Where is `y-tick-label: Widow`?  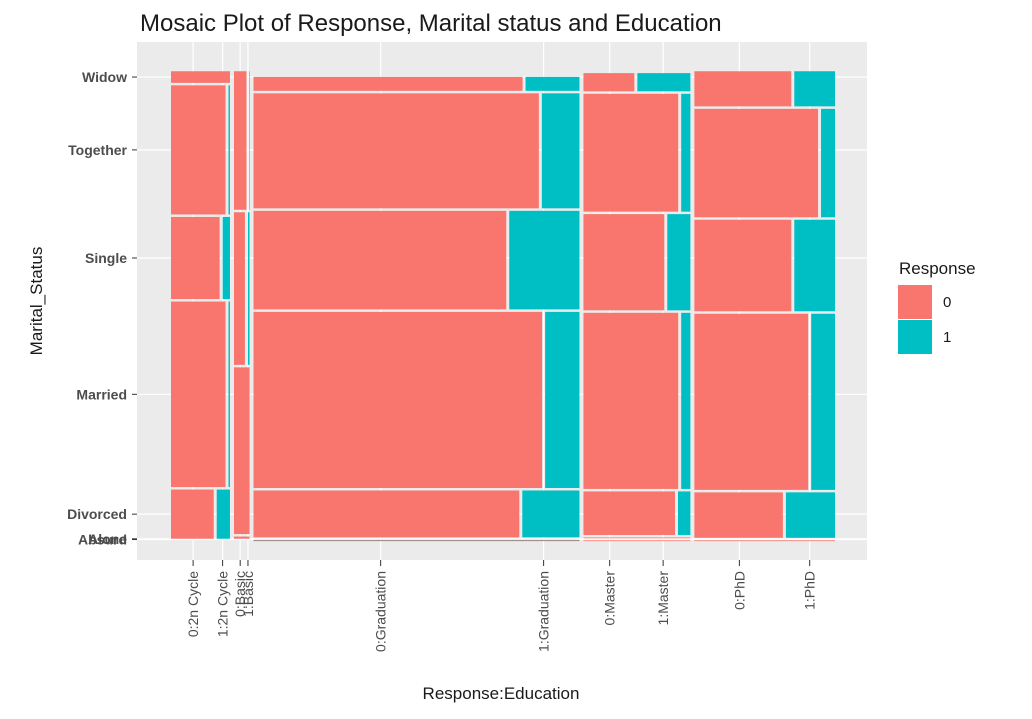
y-tick-label: Widow is located at coordinates (104, 77).